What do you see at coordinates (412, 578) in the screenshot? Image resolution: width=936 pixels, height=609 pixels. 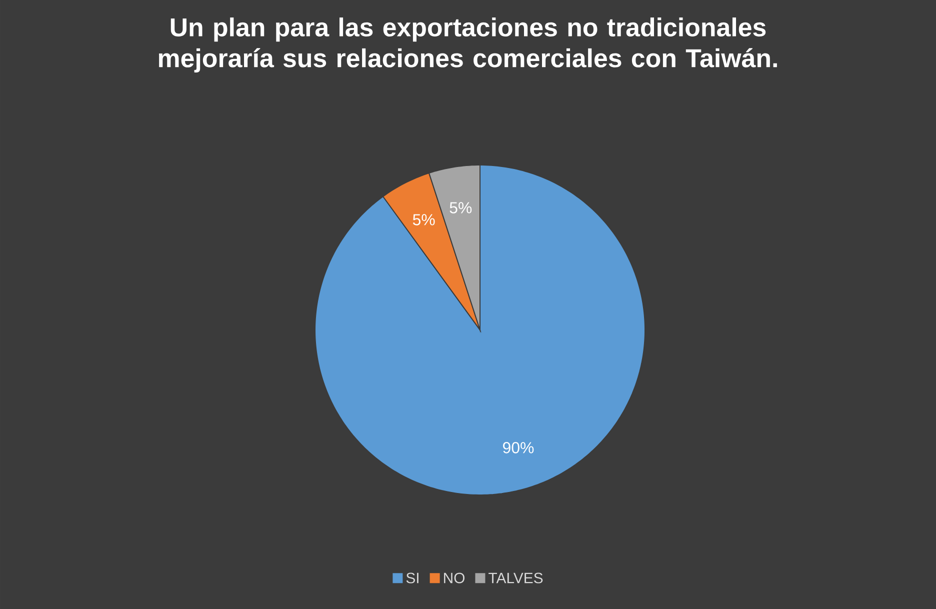 I see `legend-label: SI` at bounding box center [412, 578].